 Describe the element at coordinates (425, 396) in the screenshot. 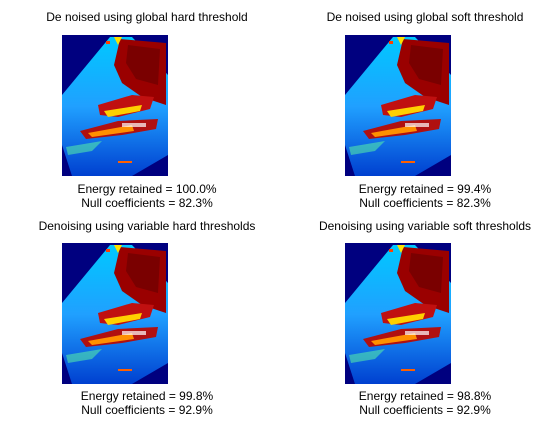

I see `panel-caption: Energy retained = 98.8%` at that location.